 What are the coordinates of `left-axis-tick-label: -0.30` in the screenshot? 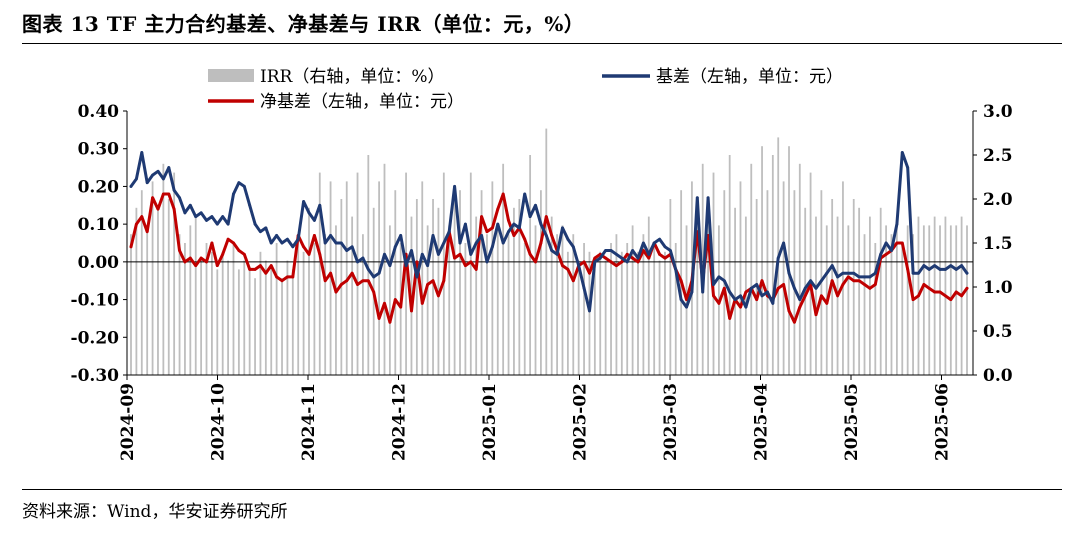 It's located at (95, 376).